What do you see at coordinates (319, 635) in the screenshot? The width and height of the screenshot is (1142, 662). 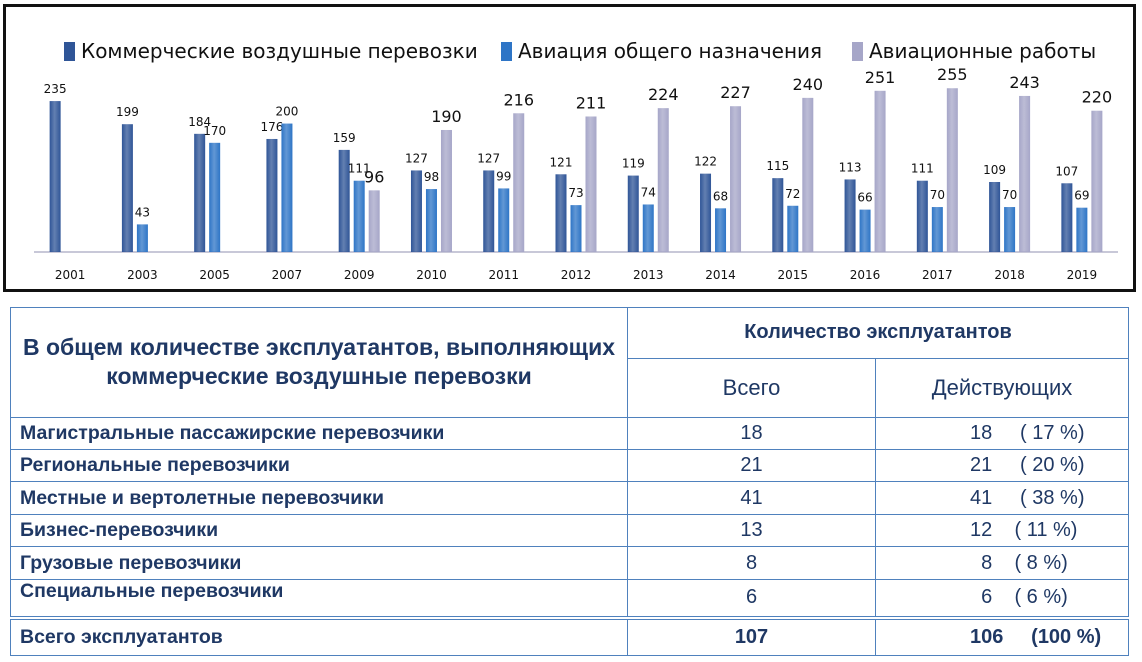 I see `total-row-label: Всего эксплуатантов` at bounding box center [319, 635].